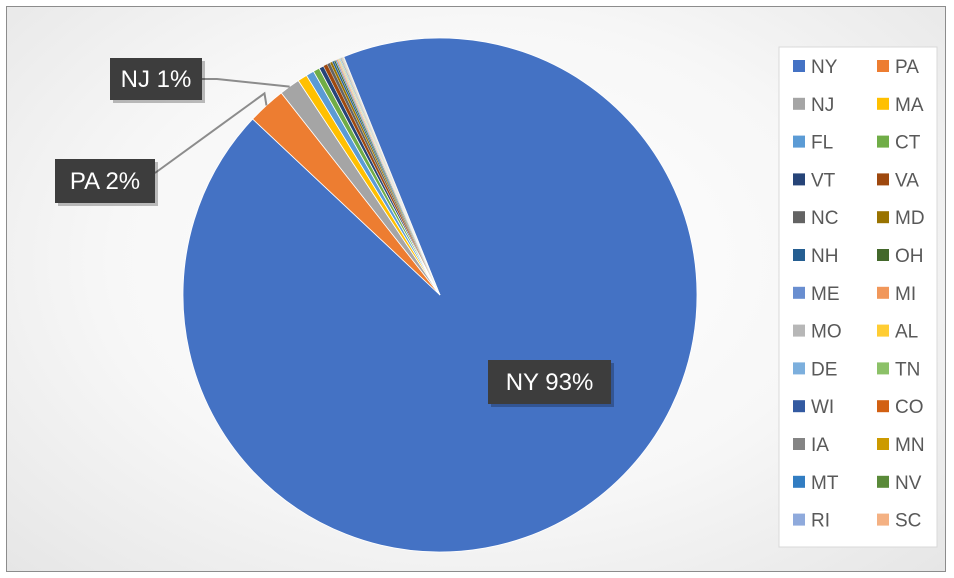 Image resolution: width=954 pixels, height=578 pixels. I want to click on legend-label: CO, so click(909, 407).